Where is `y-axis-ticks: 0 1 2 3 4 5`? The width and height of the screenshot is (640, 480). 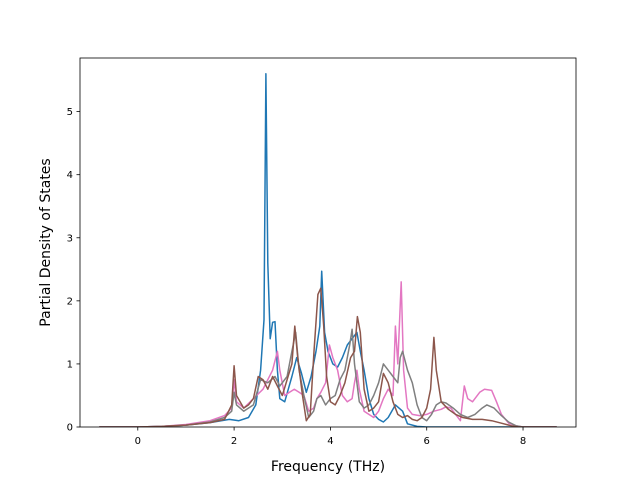
y-axis-ticks: 0 1 2 3 4 5 is located at coordinates (73, 270).